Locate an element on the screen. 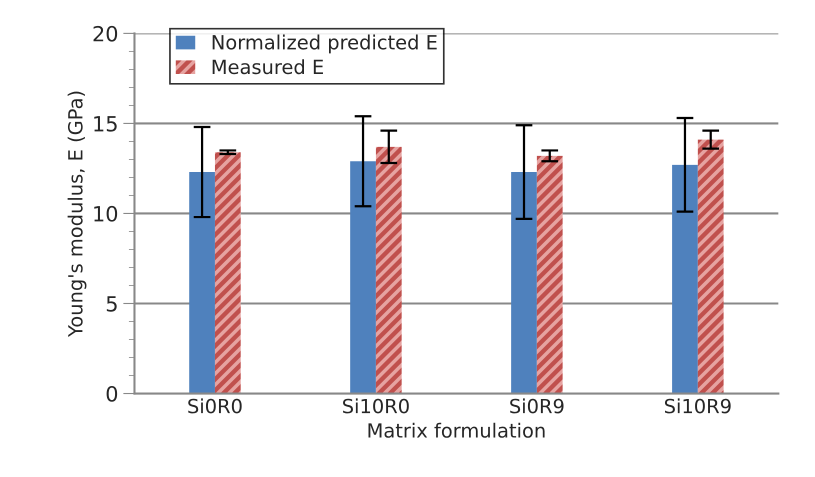 The width and height of the screenshot is (815, 477). y-tick-label: 15 is located at coordinates (105, 124).